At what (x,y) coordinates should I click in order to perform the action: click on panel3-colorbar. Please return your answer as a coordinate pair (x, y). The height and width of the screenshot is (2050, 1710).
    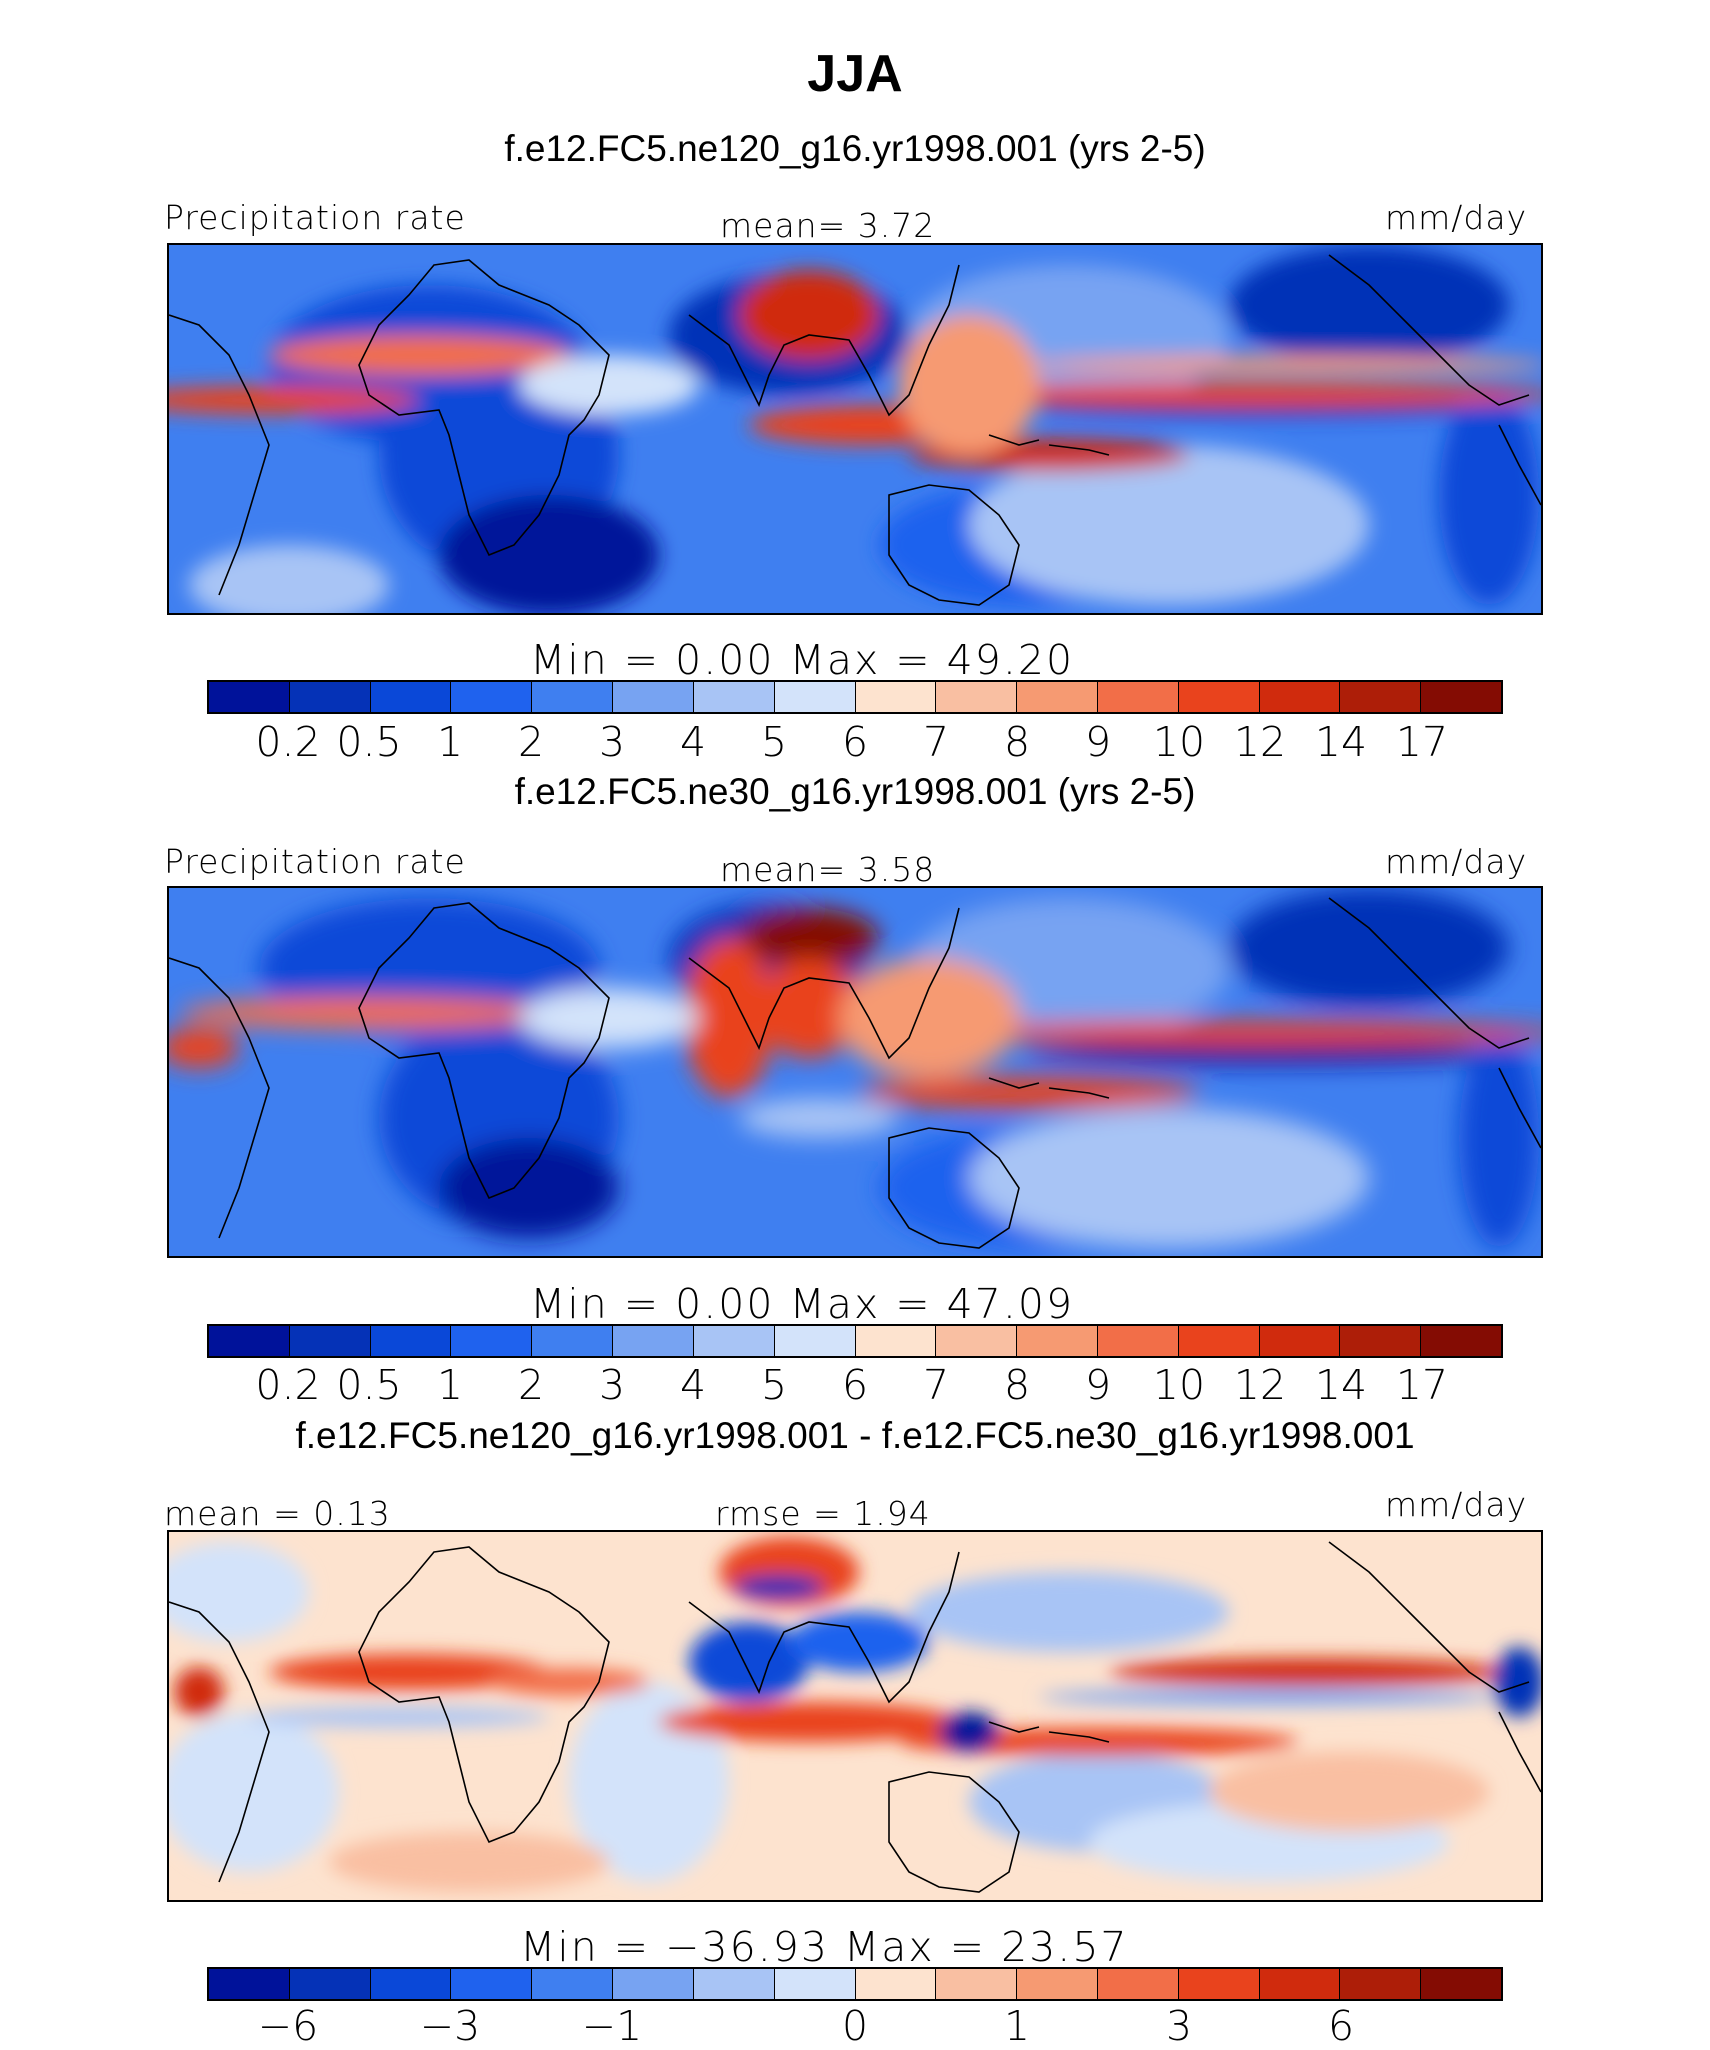
    Looking at the image, I should click on (855, 1984).